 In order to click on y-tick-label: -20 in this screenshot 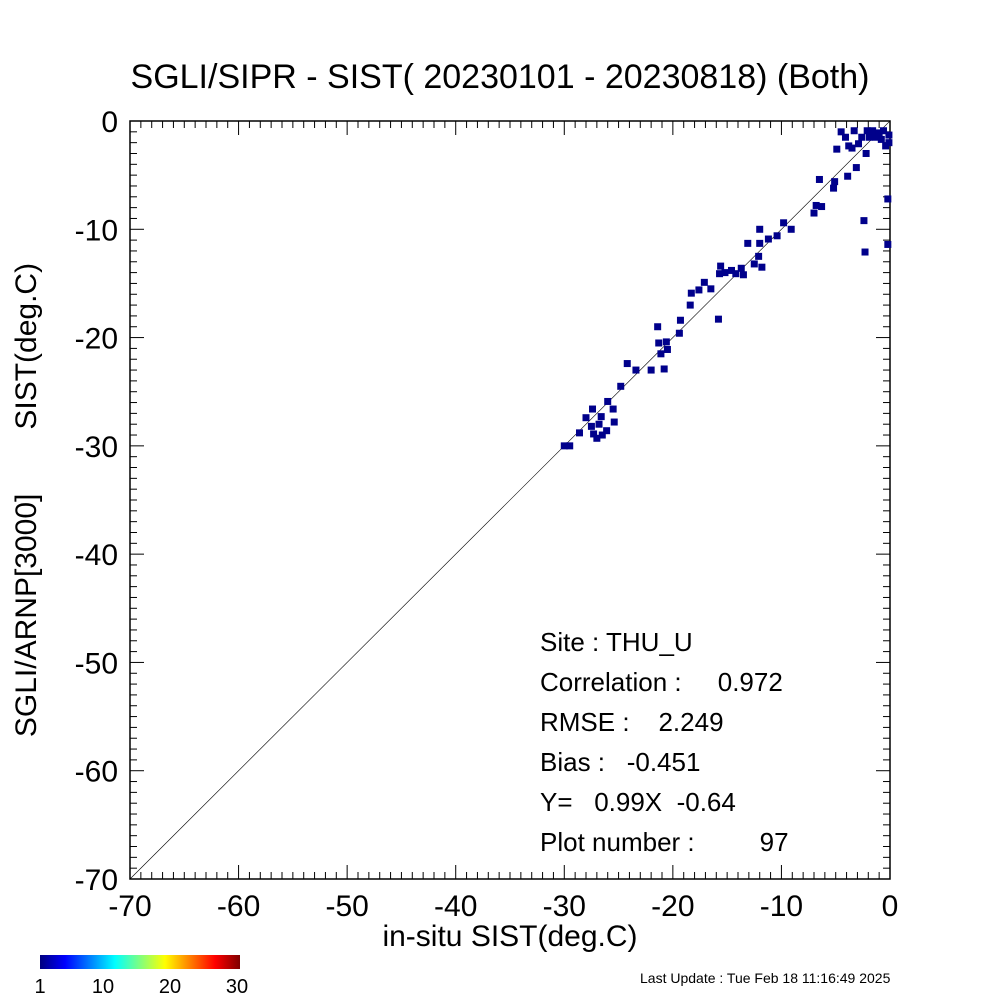, I will do `click(96, 339)`.